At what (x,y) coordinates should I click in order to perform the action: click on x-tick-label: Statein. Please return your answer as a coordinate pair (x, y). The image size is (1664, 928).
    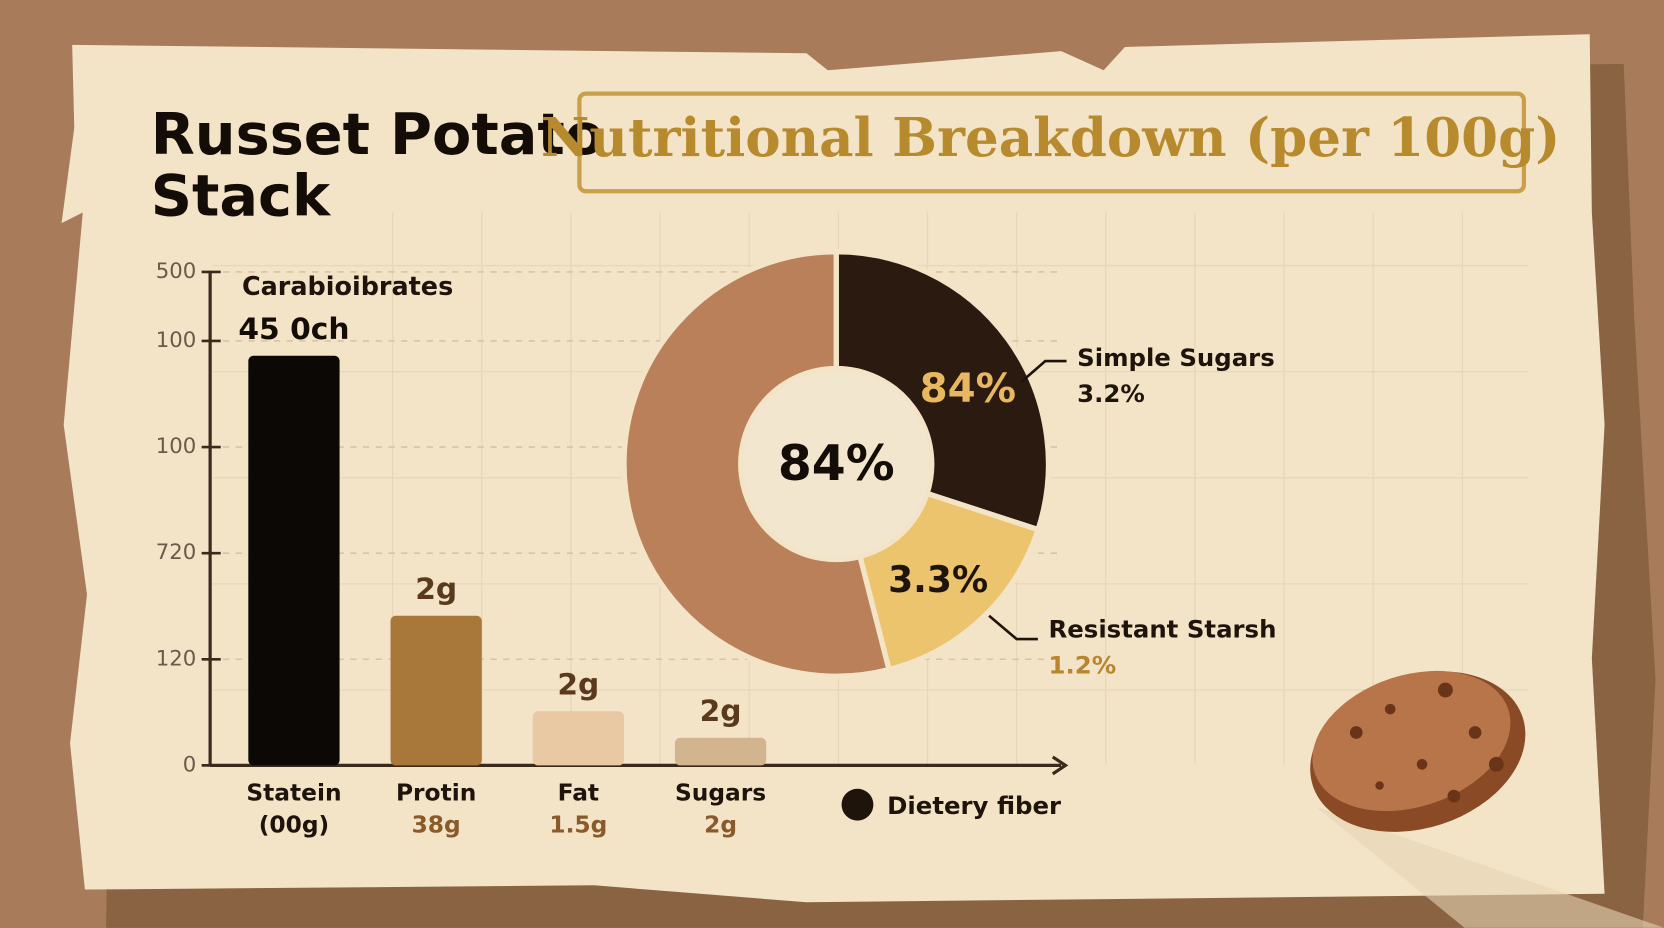
    Looking at the image, I should click on (293, 793).